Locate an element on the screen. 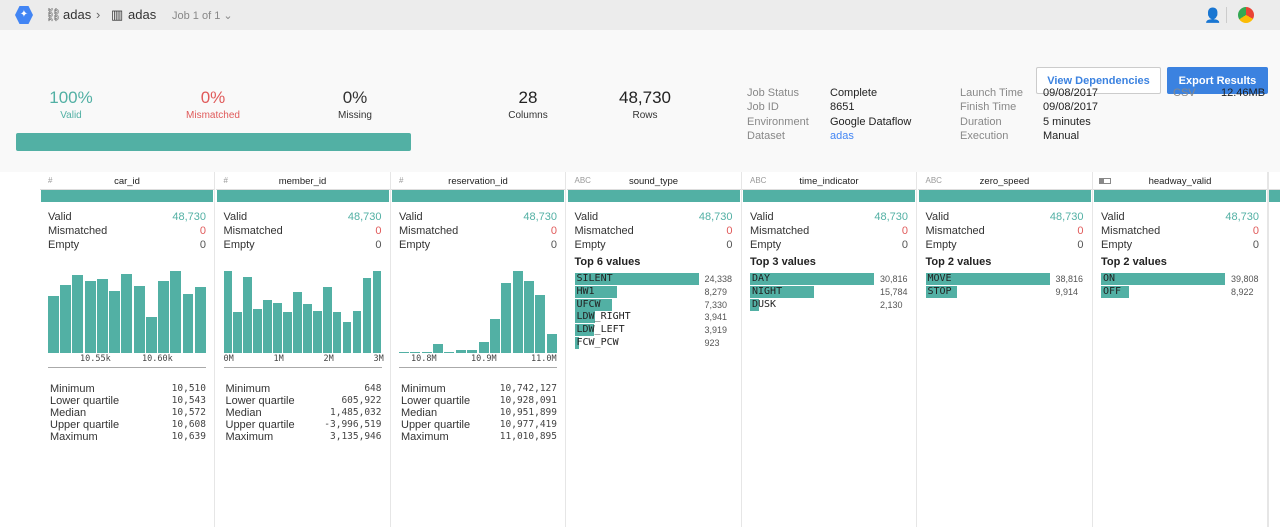  dataprep-logo-icon: ✦ is located at coordinates (24, 15).